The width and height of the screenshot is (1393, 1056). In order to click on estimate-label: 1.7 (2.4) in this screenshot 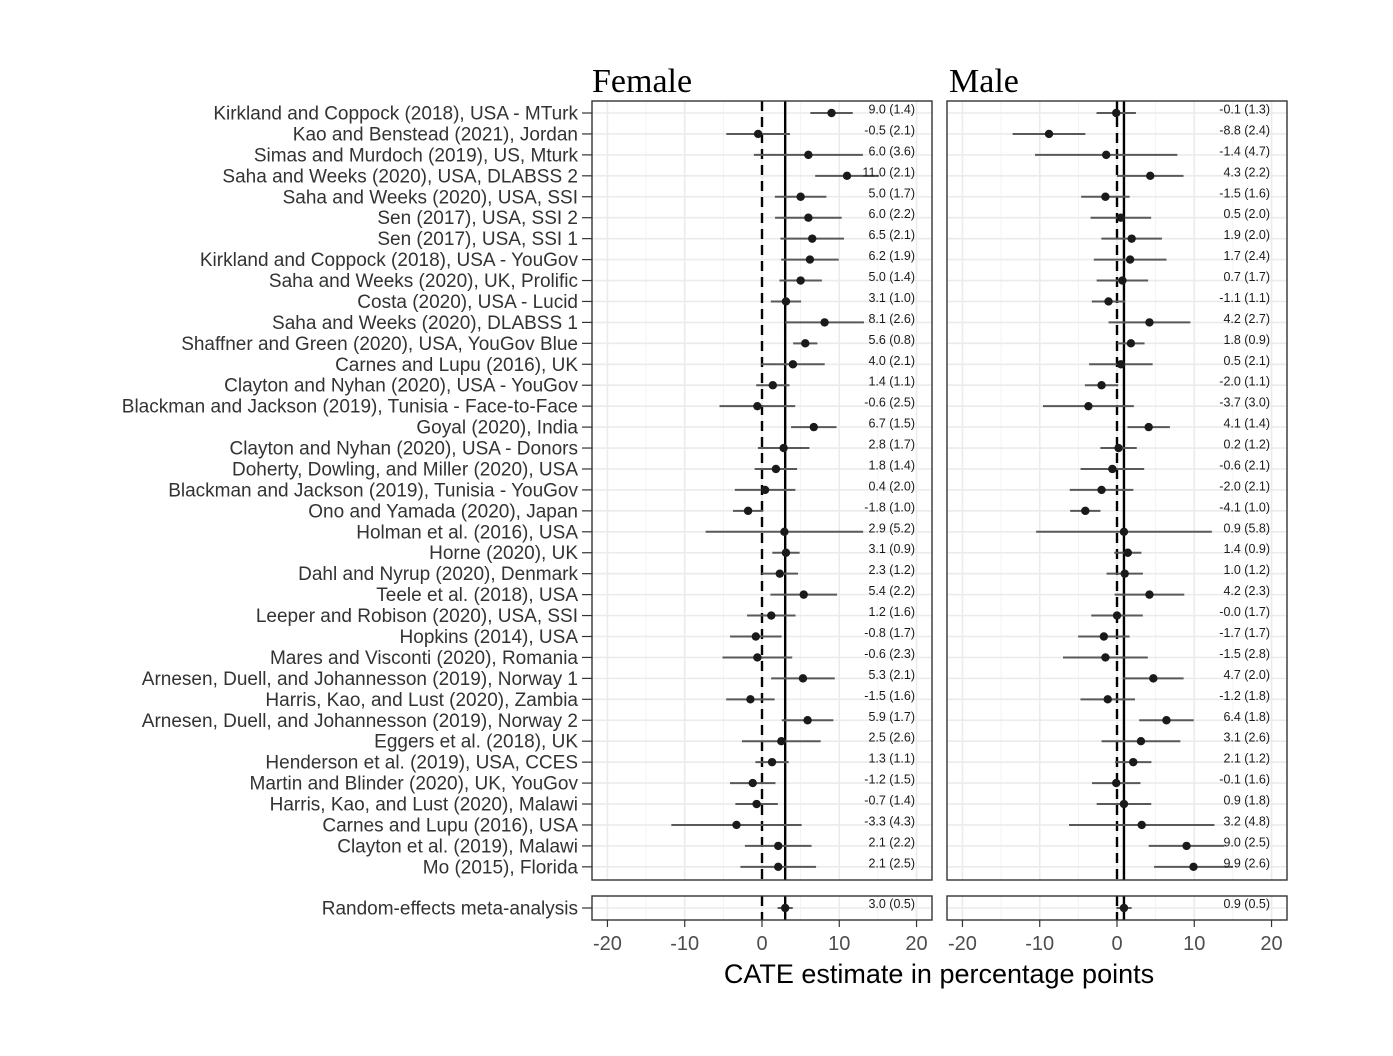, I will do `click(1246, 256)`.